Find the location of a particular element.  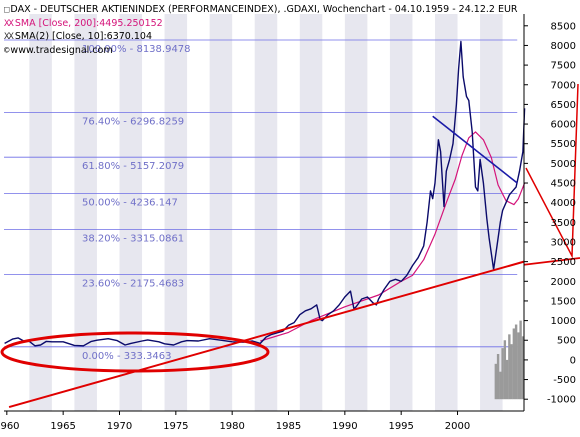

x-tick-label-7: 1995 is located at coordinates (400, 426).